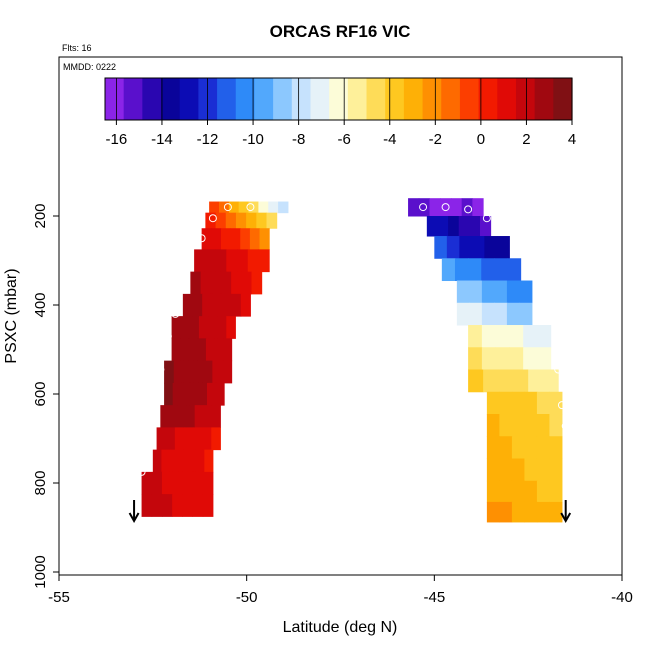  Describe the element at coordinates (350, 512) in the screenshot. I see `direction-arrows` at that location.